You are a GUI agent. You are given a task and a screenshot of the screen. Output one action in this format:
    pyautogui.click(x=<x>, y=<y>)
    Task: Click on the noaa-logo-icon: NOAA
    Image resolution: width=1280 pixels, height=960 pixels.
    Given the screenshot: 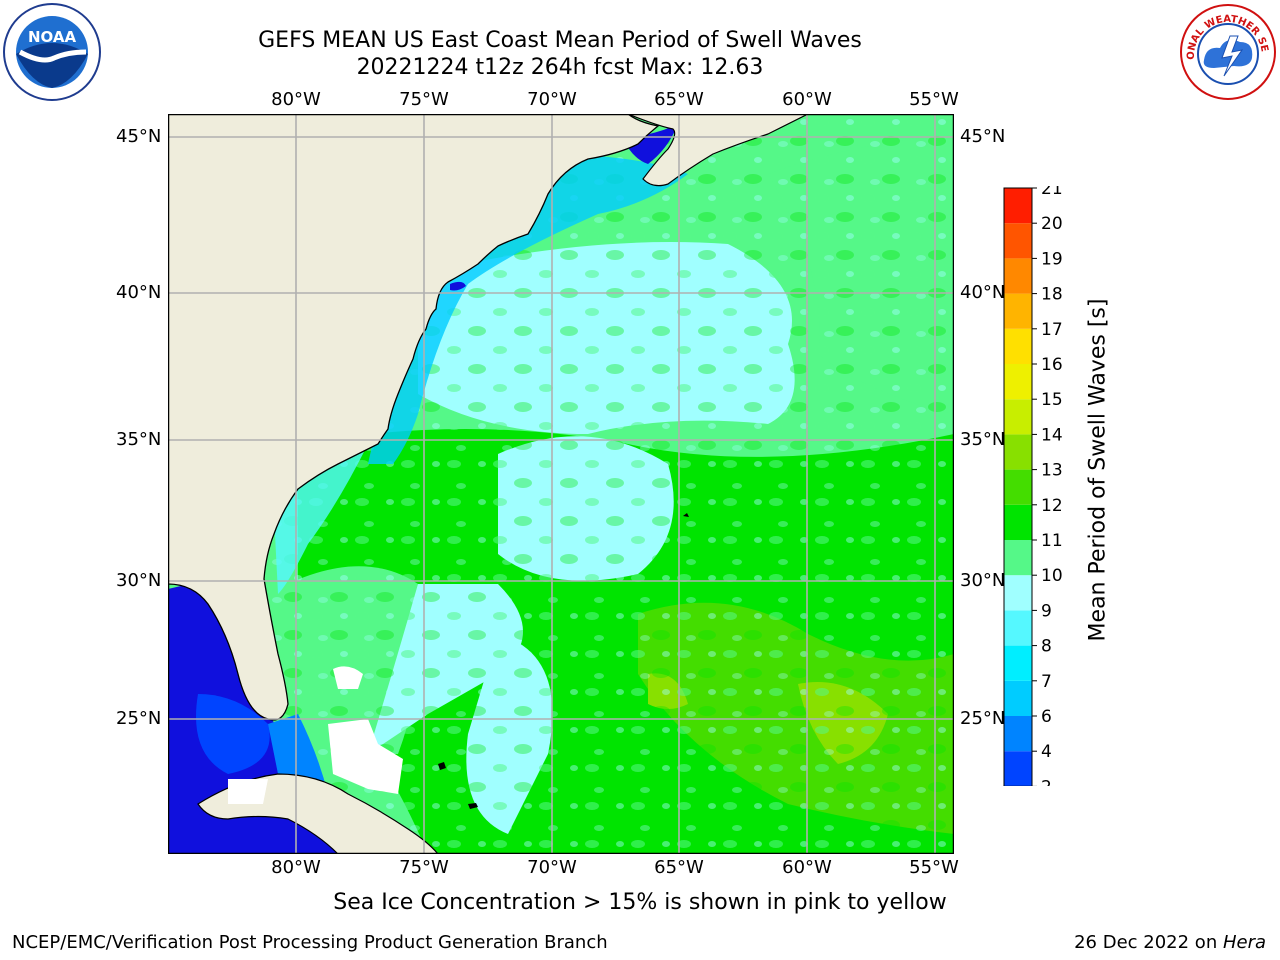 What is the action you would take?
    pyautogui.click(x=52, y=52)
    